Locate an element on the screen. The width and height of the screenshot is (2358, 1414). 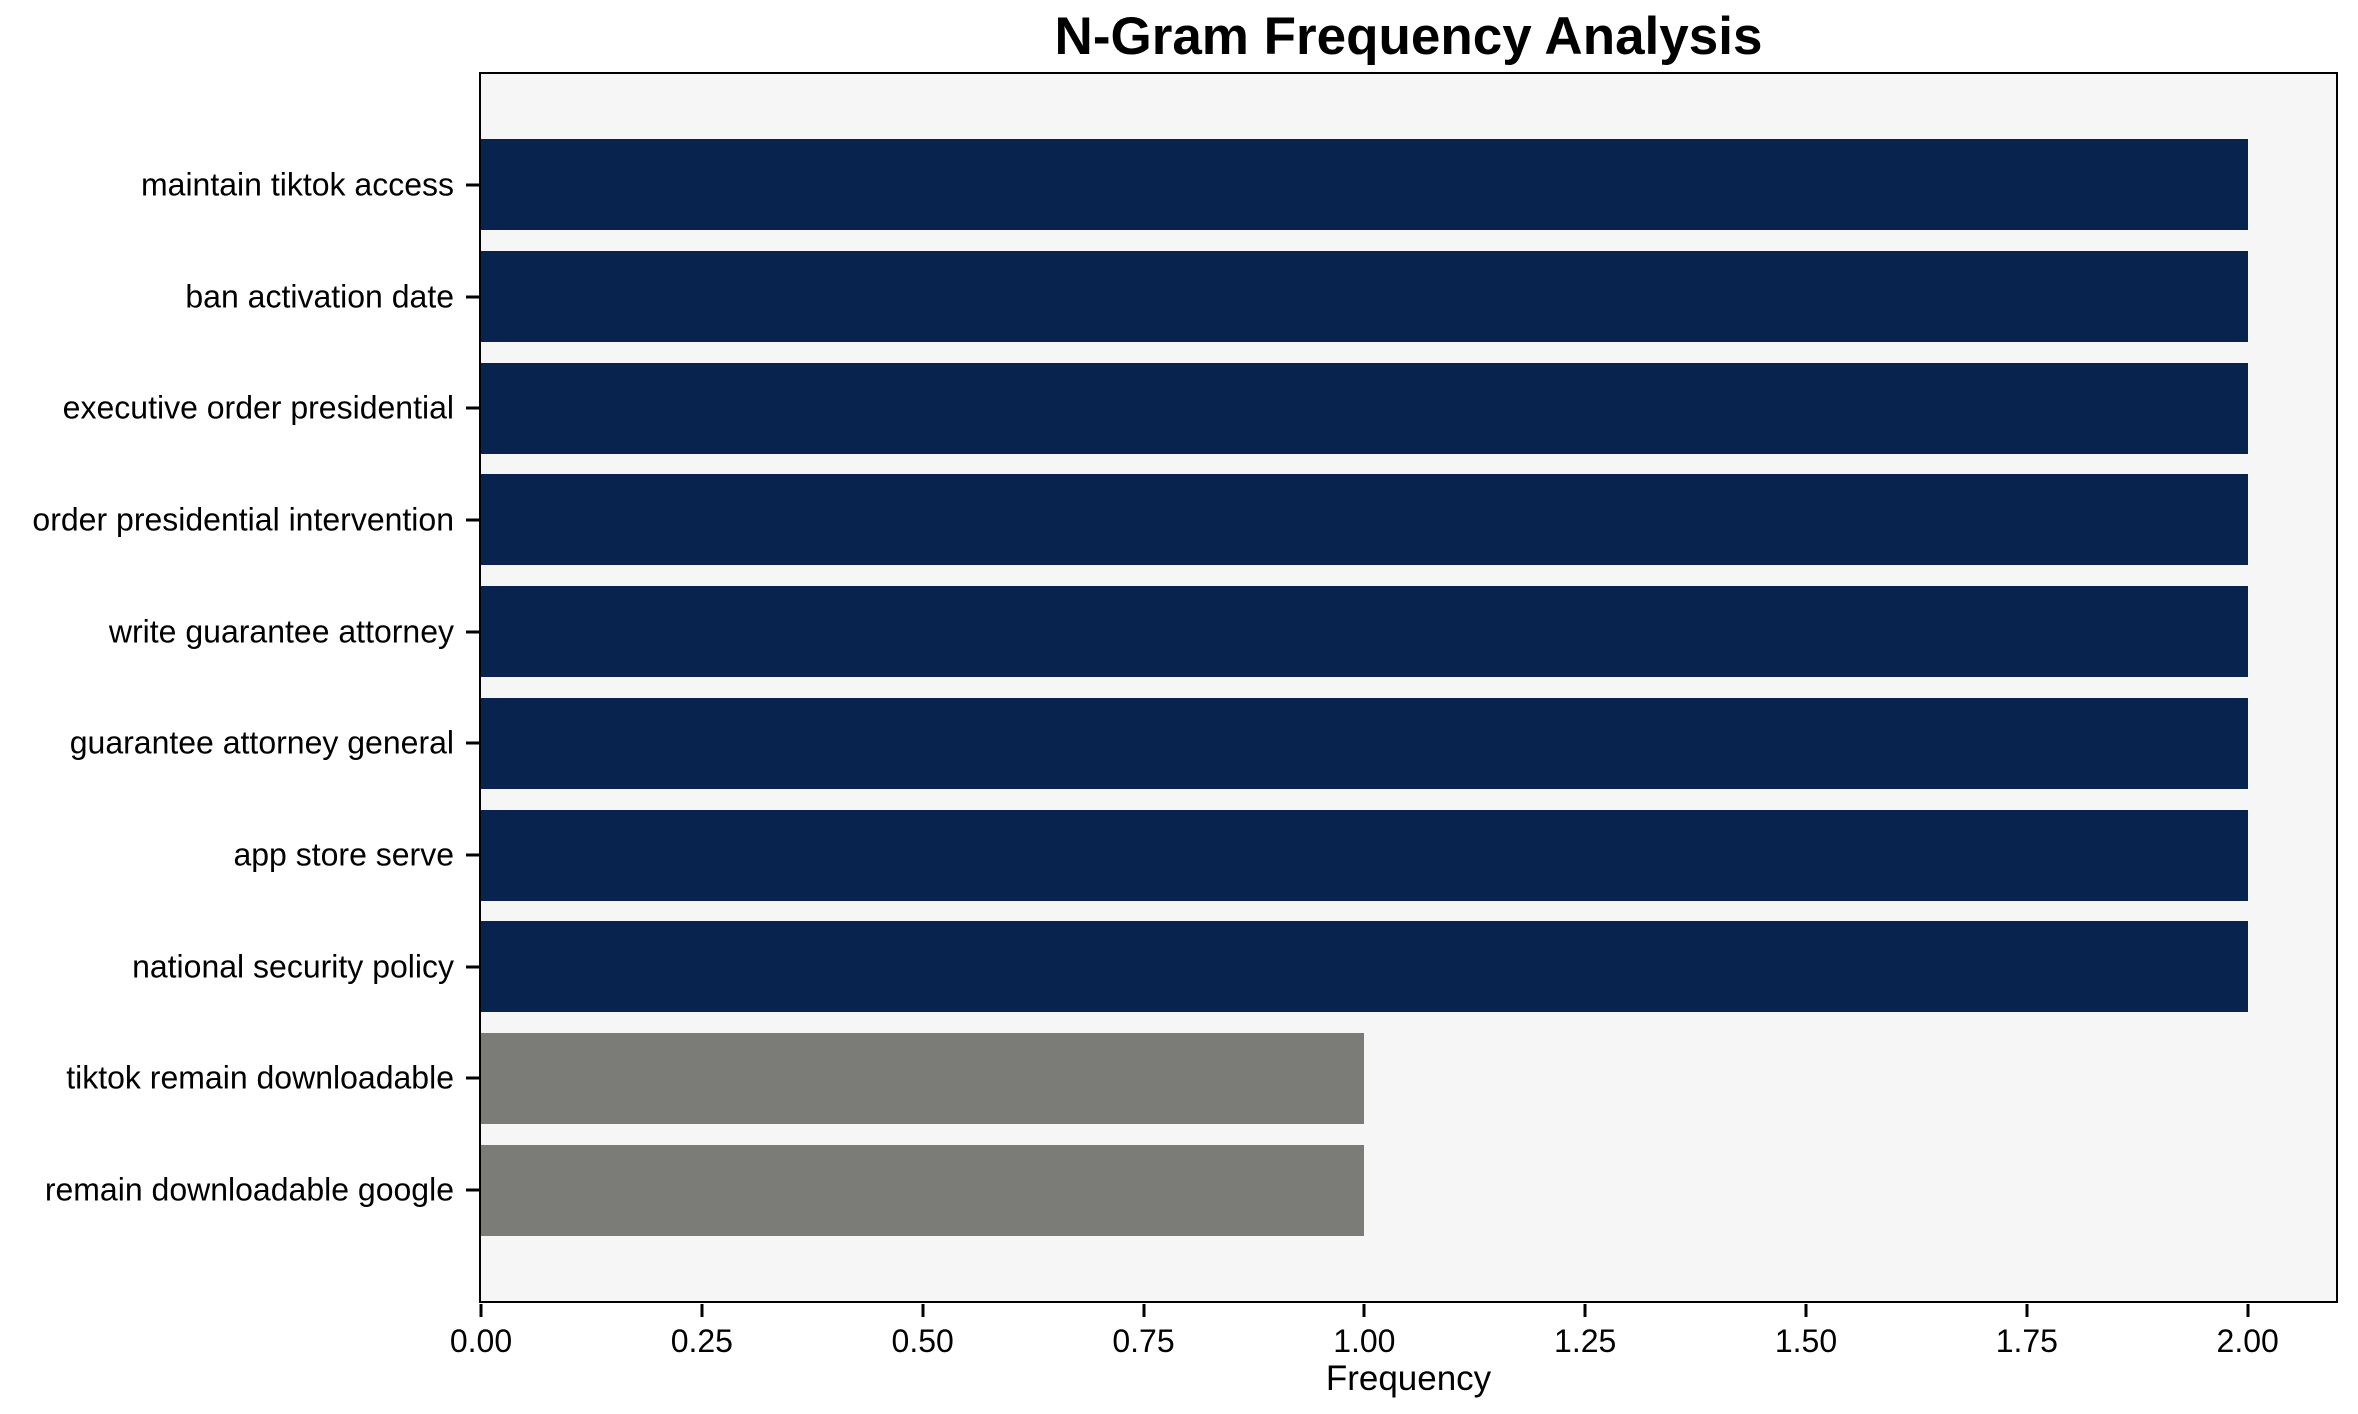
x-tick-label: 1.50 is located at coordinates (1806, 1341).